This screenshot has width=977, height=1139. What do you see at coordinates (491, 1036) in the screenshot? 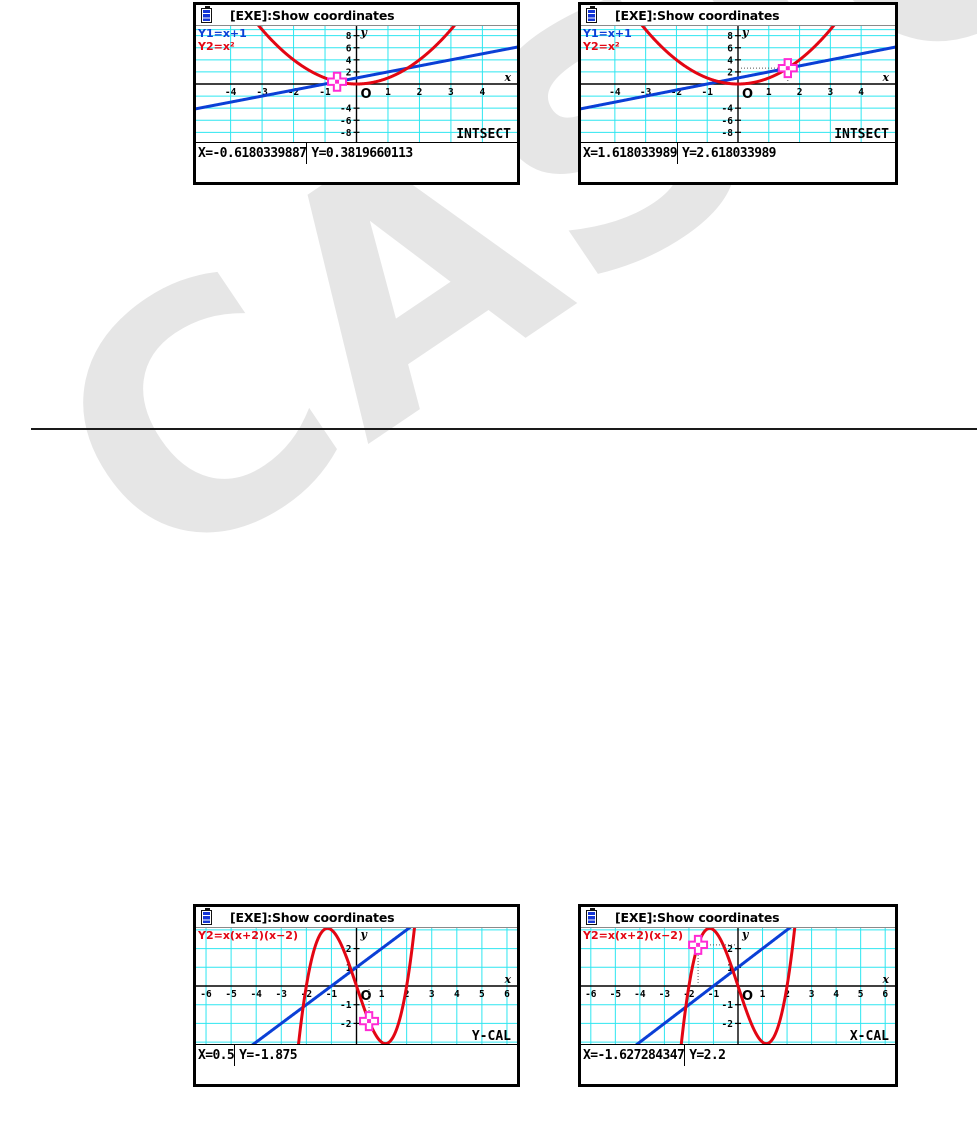
I see `svg-text: Y-CAL` at bounding box center [491, 1036].